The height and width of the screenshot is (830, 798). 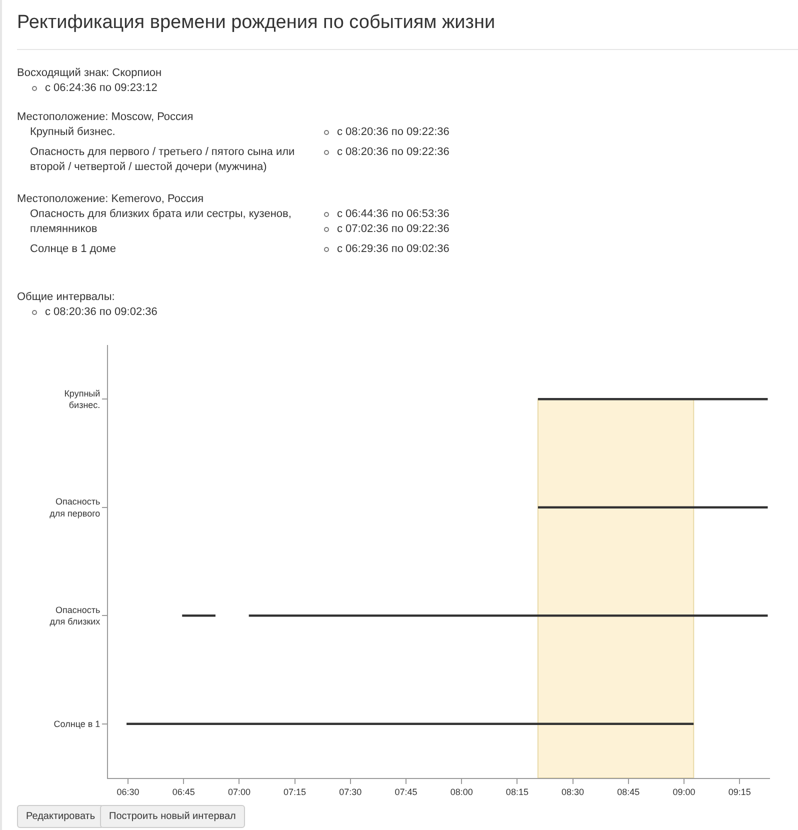 What do you see at coordinates (393, 214) in the screenshot?
I see `text: с 06:44:36 по 06:53:36` at bounding box center [393, 214].